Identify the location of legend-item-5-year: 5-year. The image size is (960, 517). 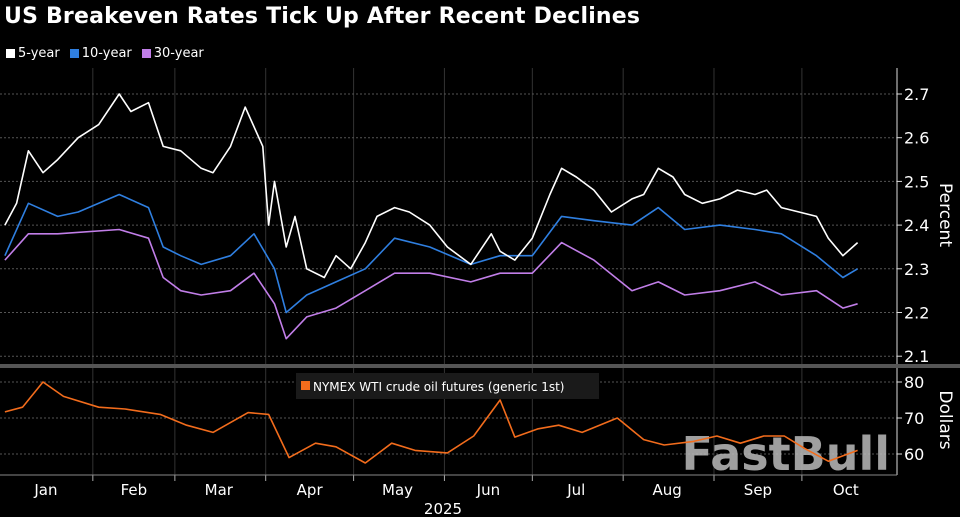
(33, 53).